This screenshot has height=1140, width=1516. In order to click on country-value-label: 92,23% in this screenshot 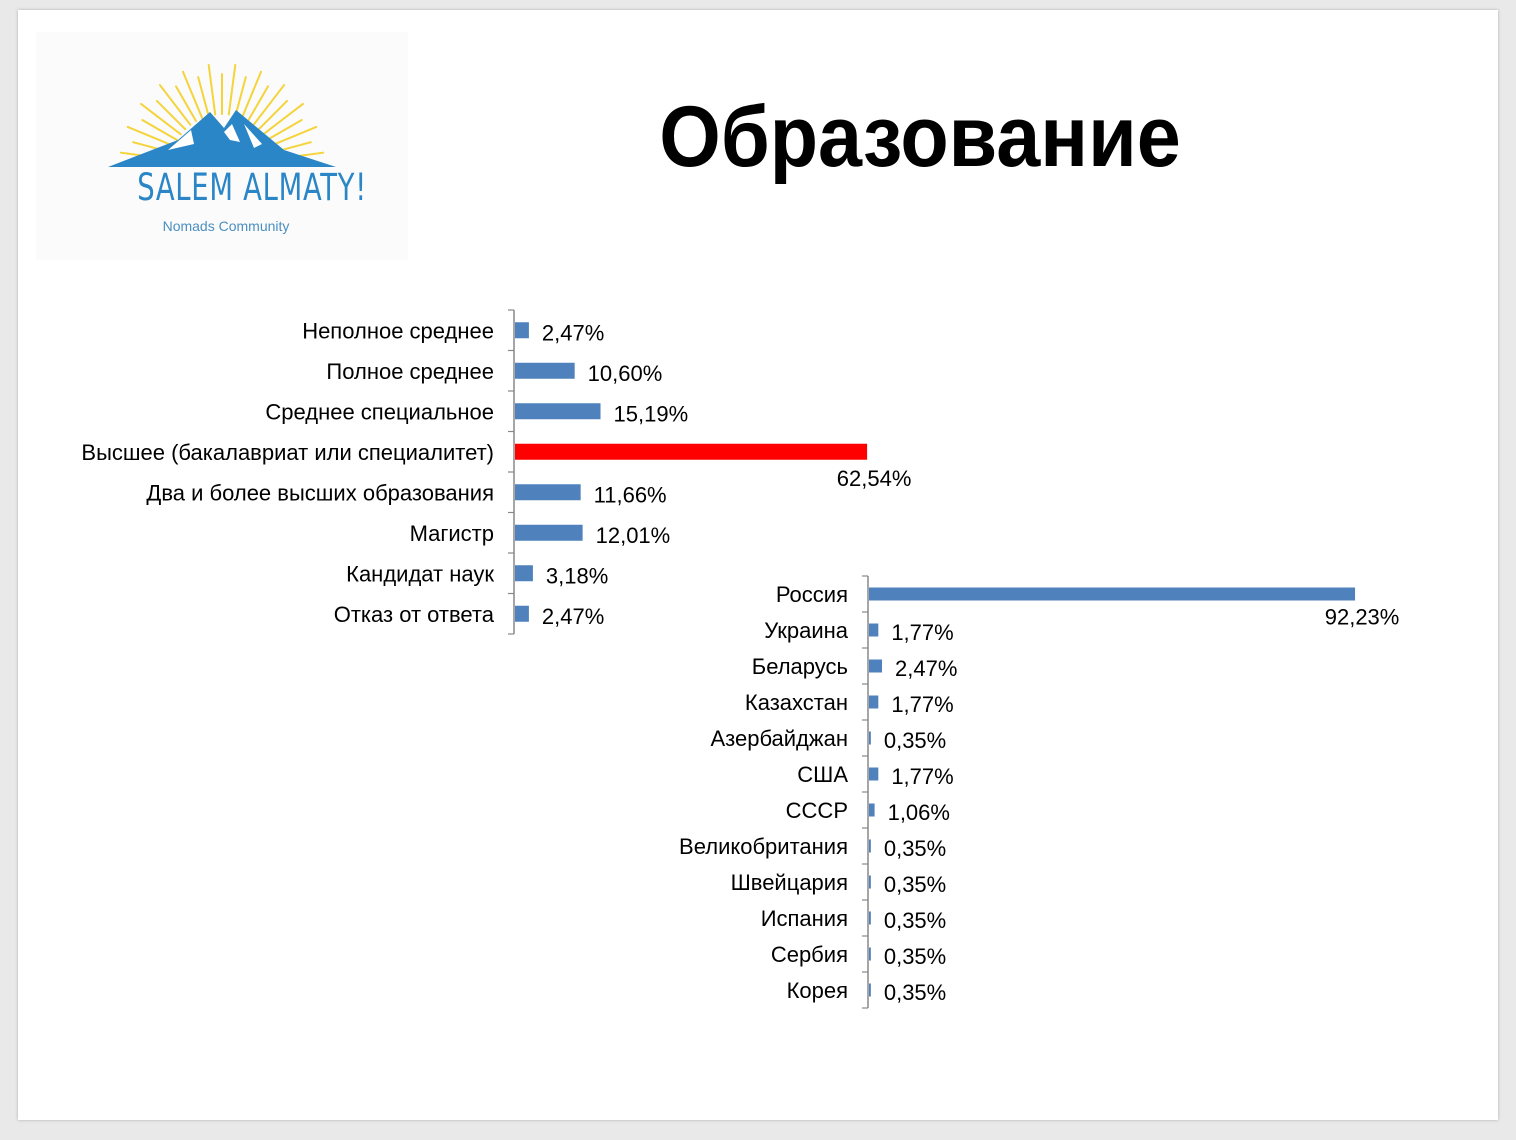, I will do `click(1362, 617)`.